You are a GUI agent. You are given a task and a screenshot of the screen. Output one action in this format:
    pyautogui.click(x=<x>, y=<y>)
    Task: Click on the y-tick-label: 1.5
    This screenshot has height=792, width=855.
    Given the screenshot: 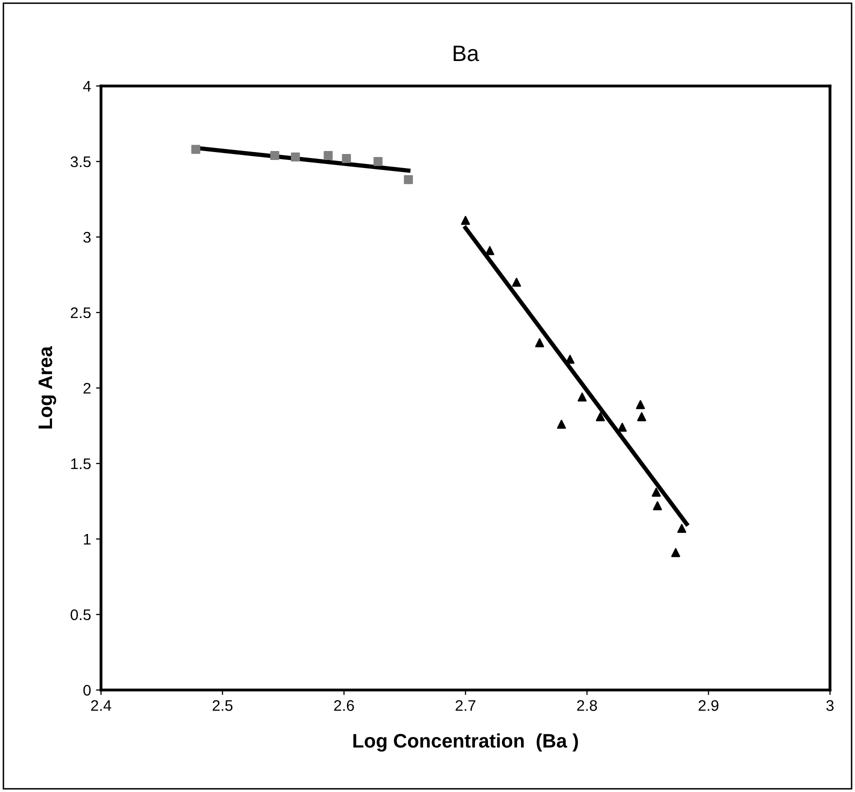 What is the action you would take?
    pyautogui.click(x=81, y=464)
    